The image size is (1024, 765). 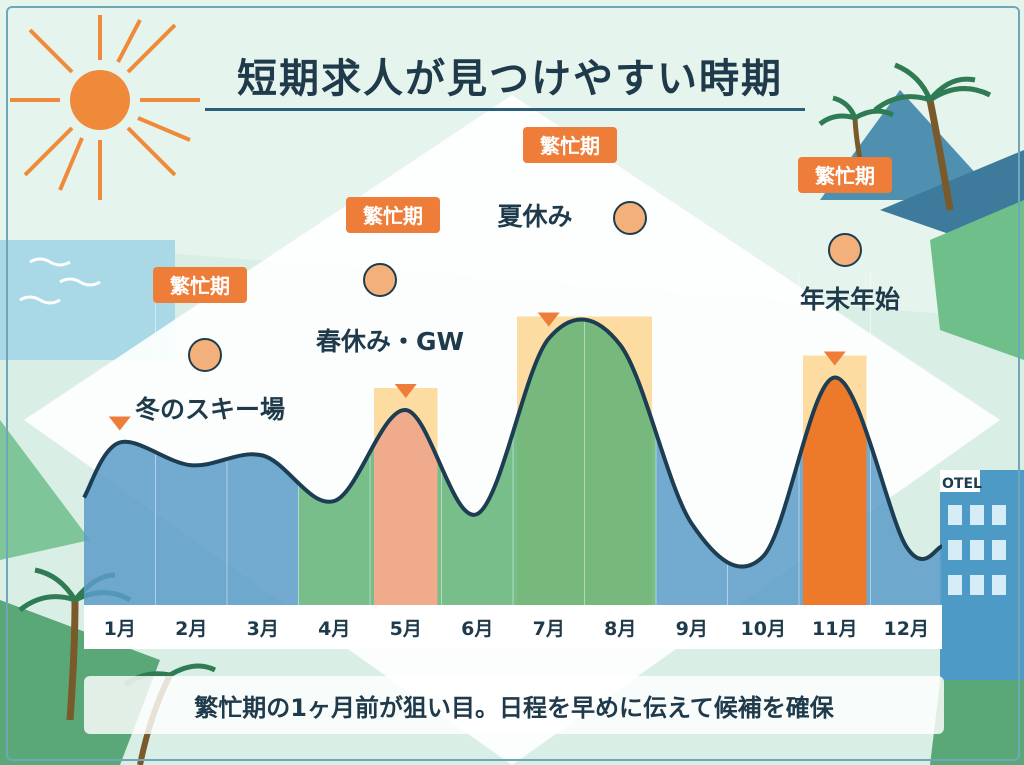 What do you see at coordinates (334, 629) in the screenshot?
I see `x-tick-label: 4月` at bounding box center [334, 629].